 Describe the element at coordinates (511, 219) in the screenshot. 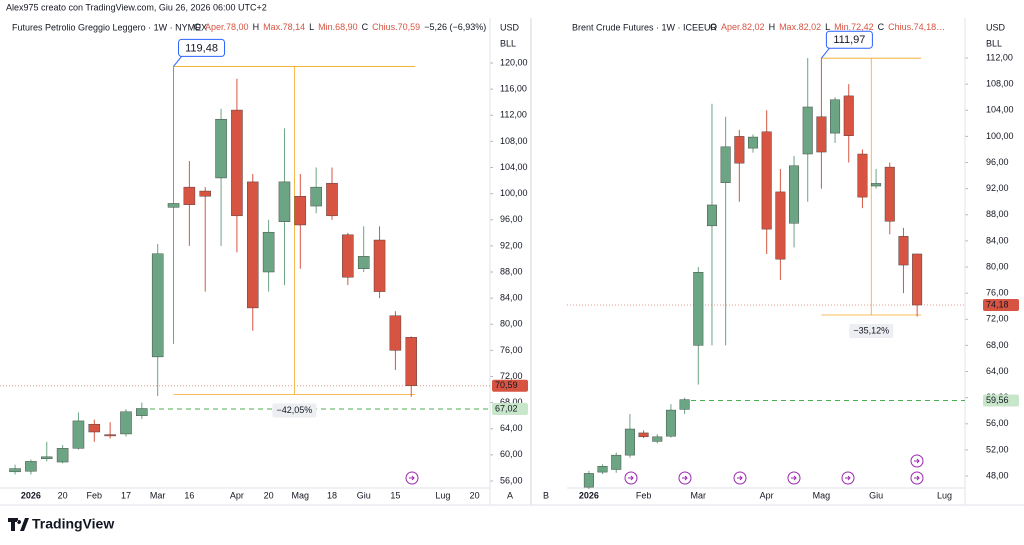

I see `y-tick-label: 96,00` at that location.